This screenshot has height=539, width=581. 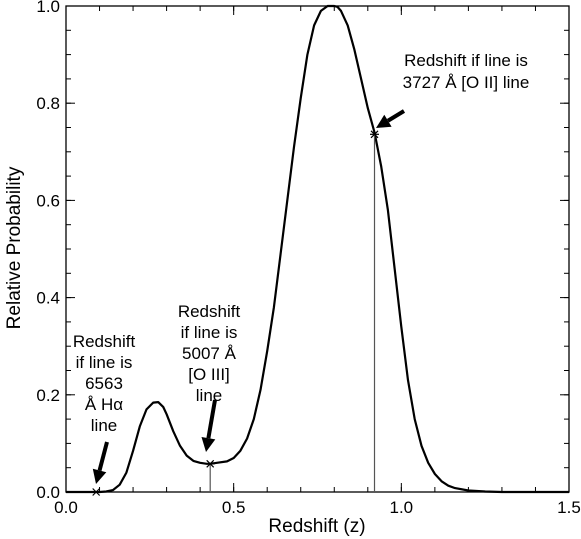 What do you see at coordinates (209, 353) in the screenshot?
I see `annotation-text-line: 5007 Å` at bounding box center [209, 353].